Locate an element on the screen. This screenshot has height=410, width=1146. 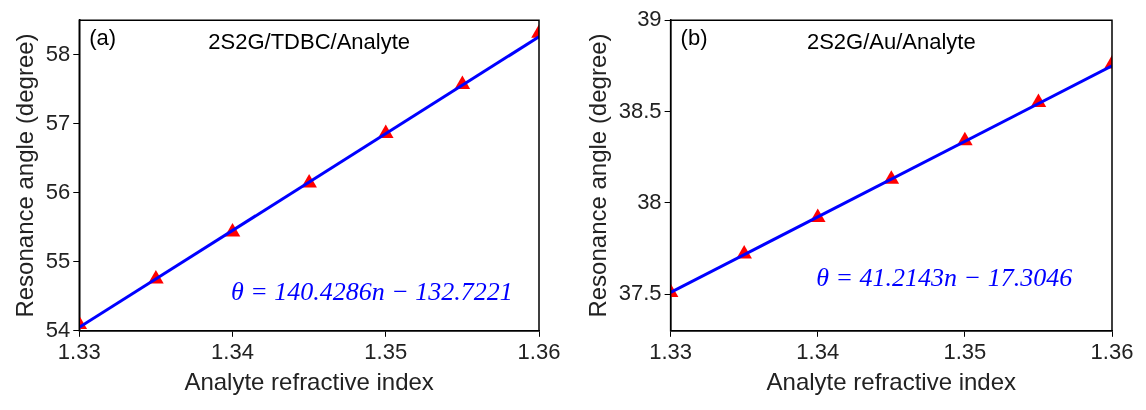
series-label: θ = 41.2143n − 17.3046 is located at coordinates (944, 278).